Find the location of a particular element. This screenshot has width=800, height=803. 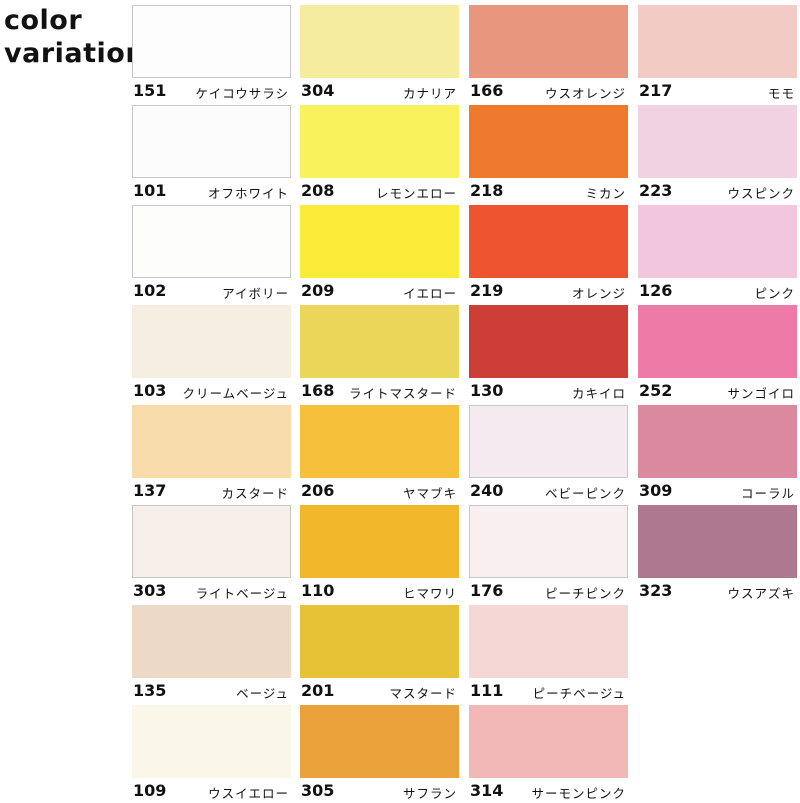

color-swatch-item: 304 カナリア is located at coordinates (379, 54).